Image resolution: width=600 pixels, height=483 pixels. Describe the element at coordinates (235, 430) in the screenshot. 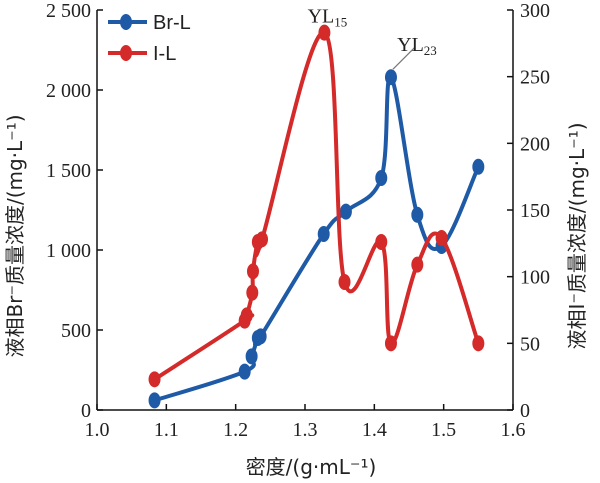

I see `x-tick-label: 1.2` at that location.